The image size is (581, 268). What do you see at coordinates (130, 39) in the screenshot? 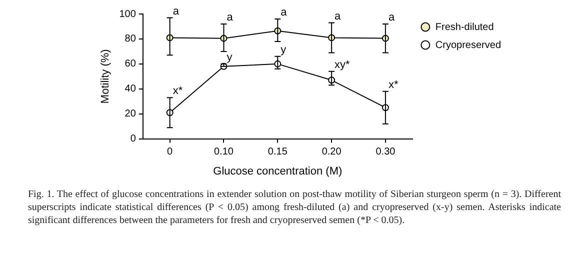
I see `y-tick-label: 80` at bounding box center [130, 39].